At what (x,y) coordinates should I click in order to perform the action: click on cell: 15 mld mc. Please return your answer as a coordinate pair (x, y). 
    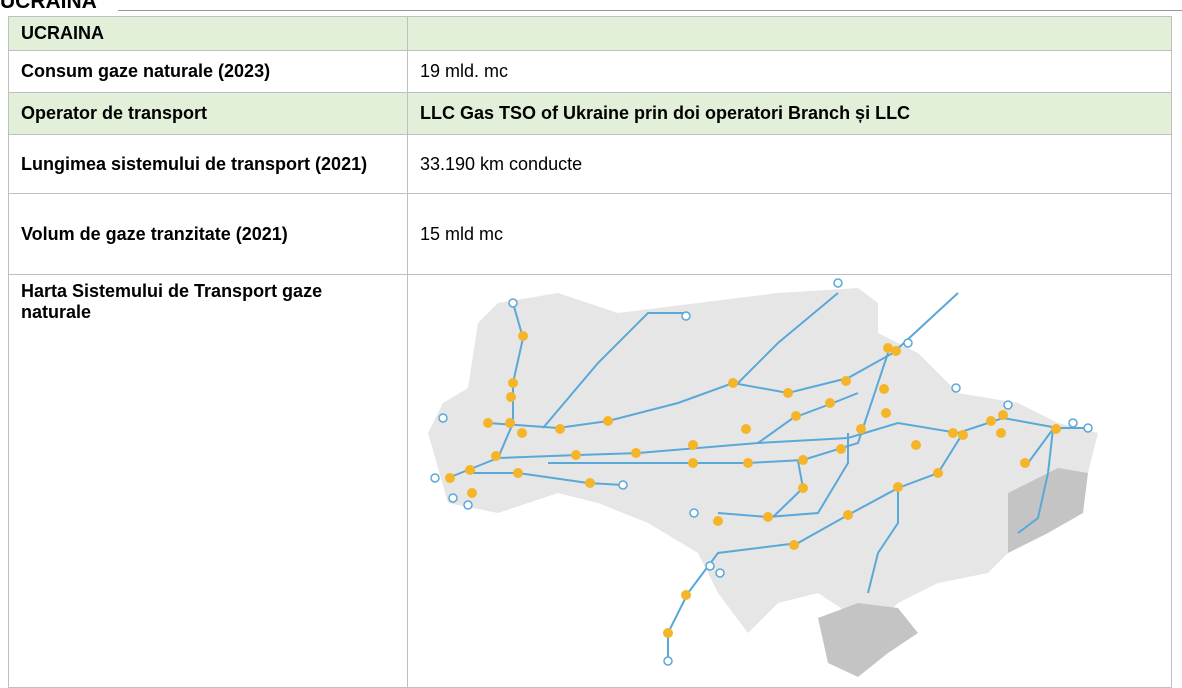
    Looking at the image, I should click on (789, 234).